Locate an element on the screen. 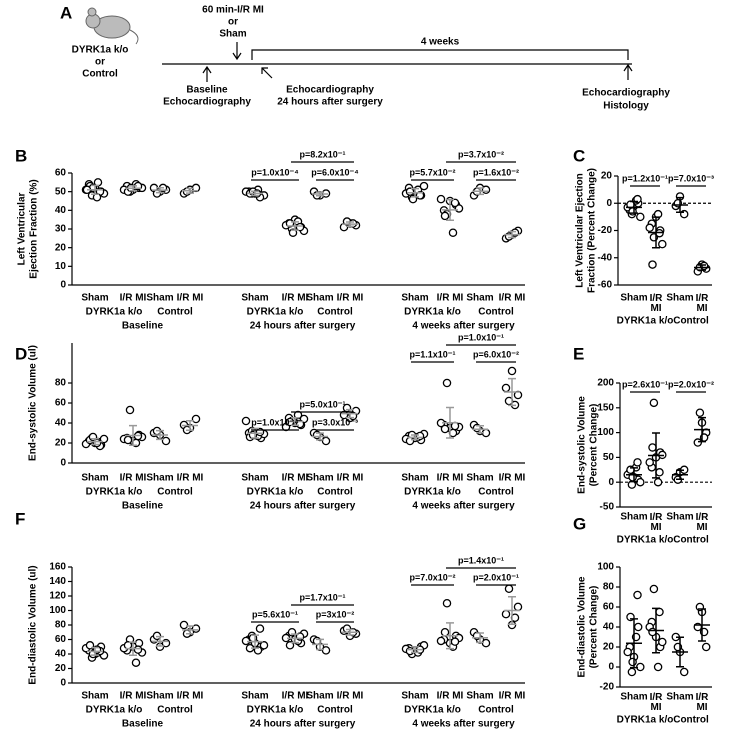 The height and width of the screenshot is (729, 750). p-value: p=1.1x10⁻¹ is located at coordinates (432, 354).